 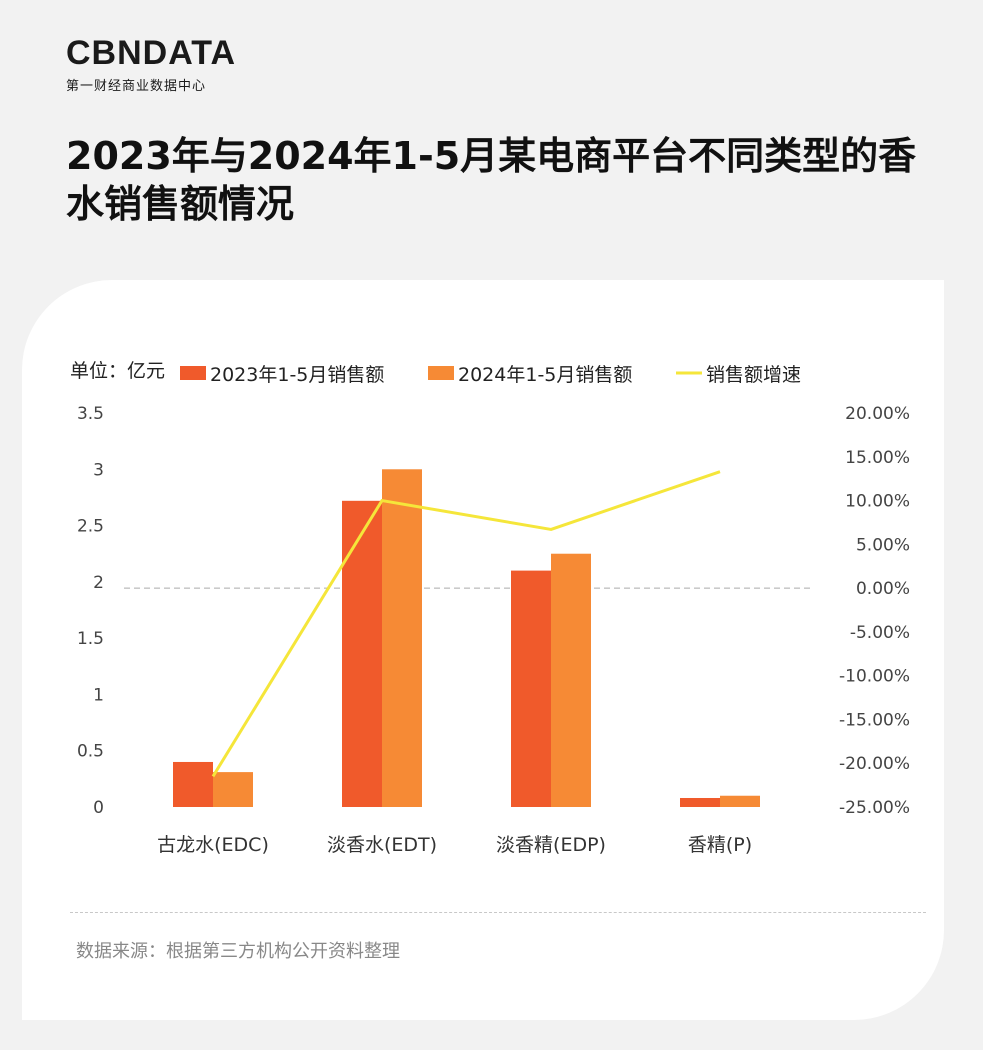 I want to click on divider, so click(x=498, y=912).